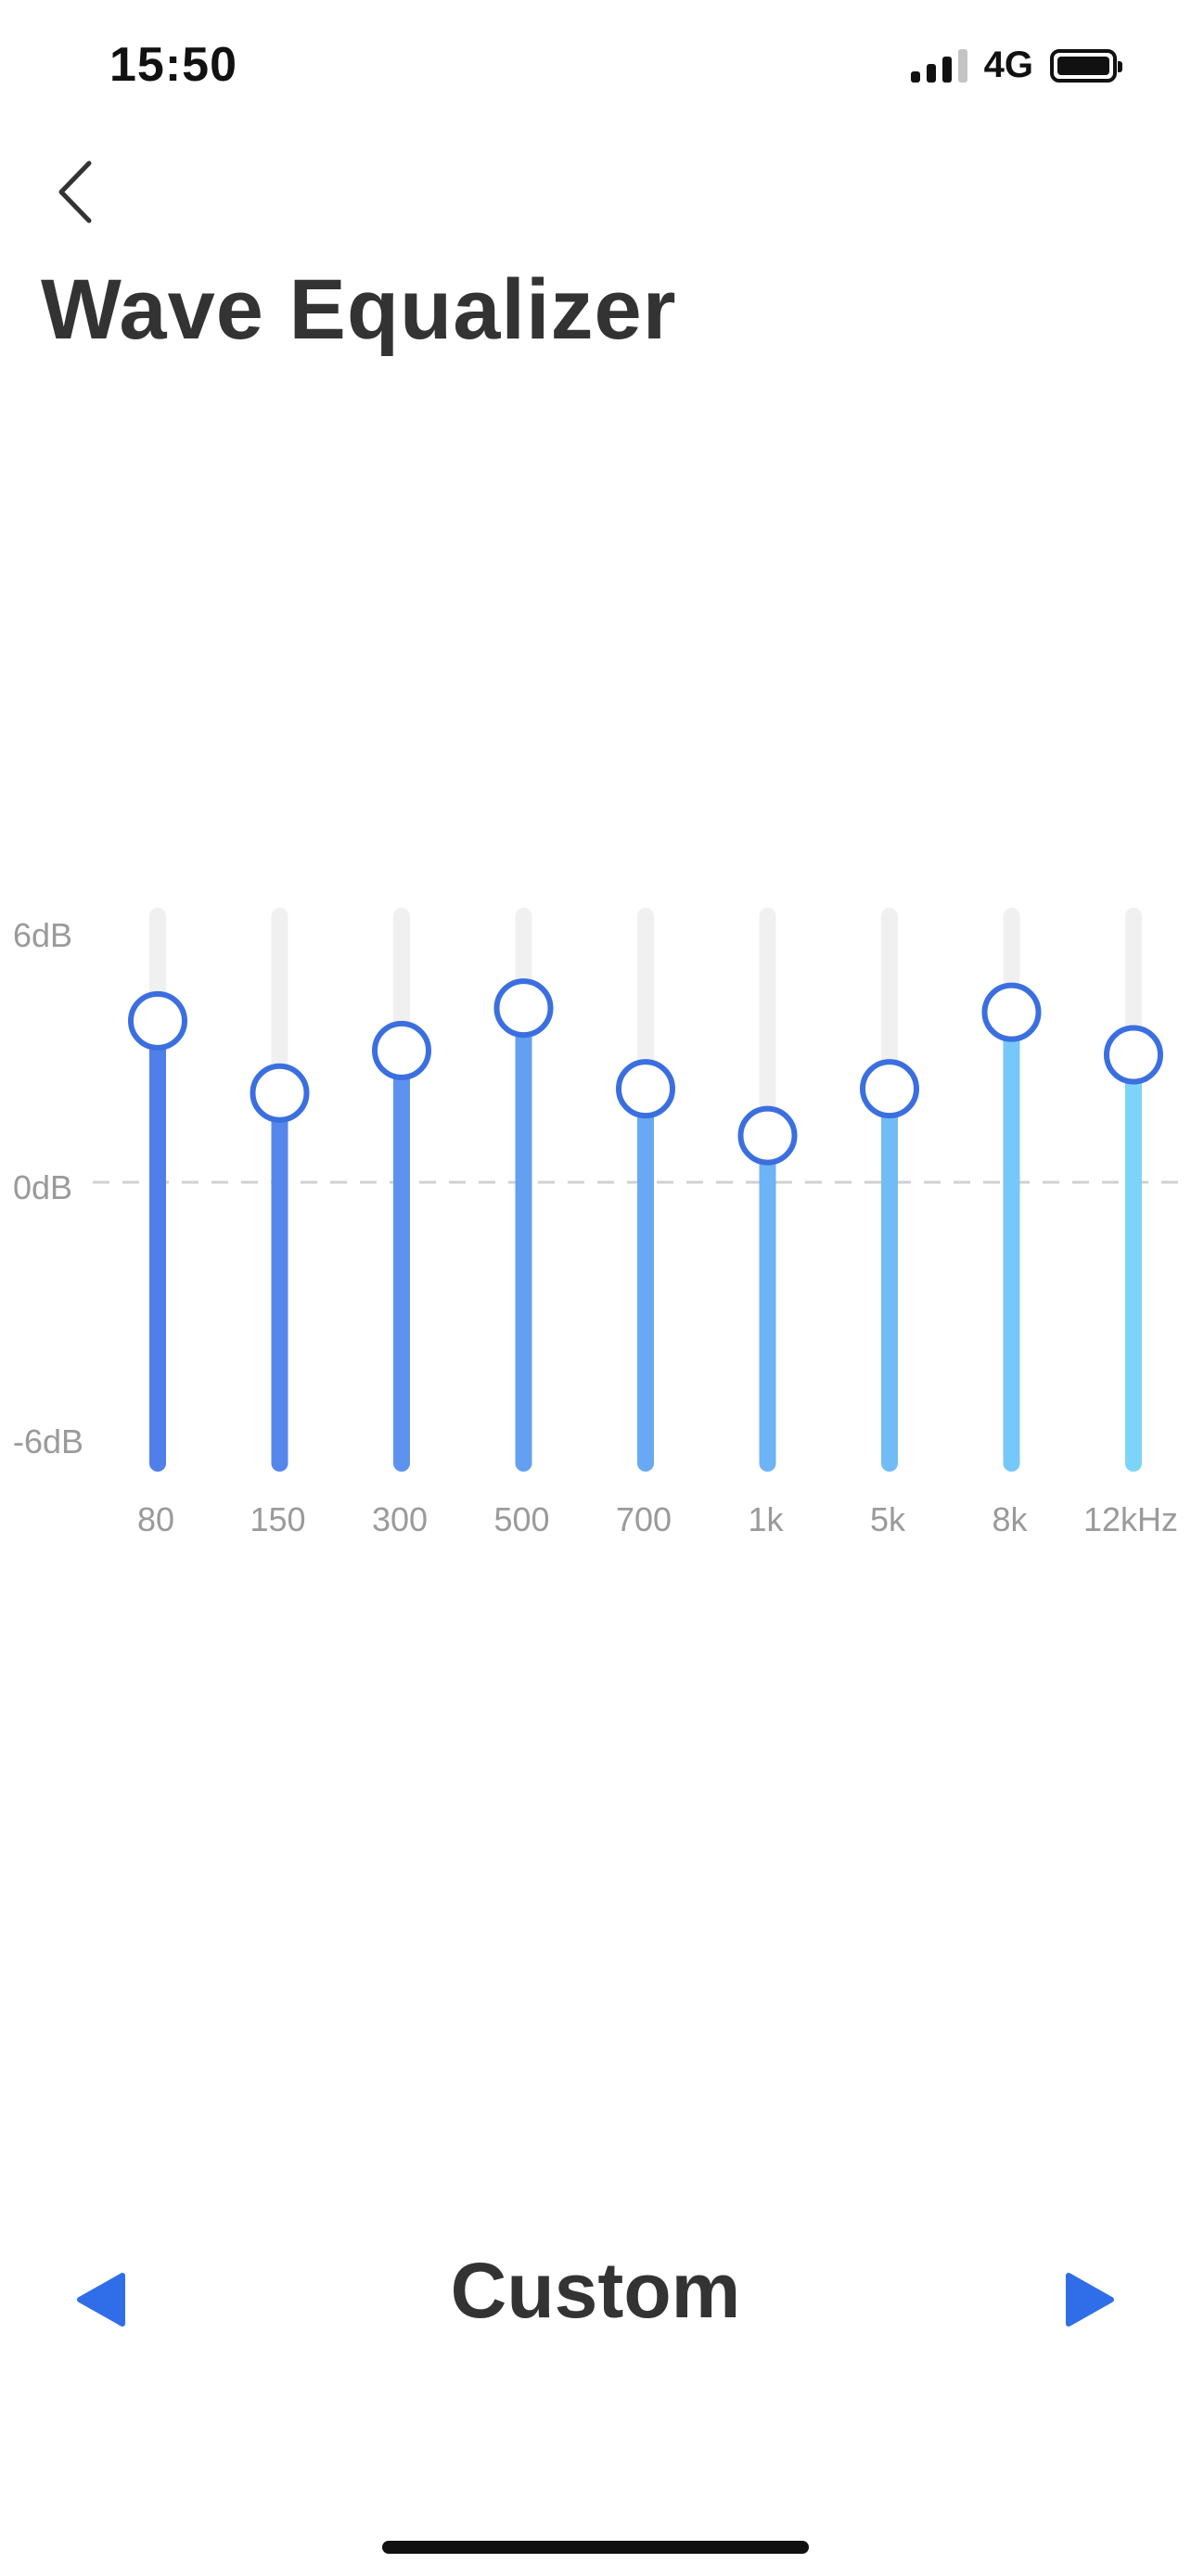 This screenshot has width=1191, height=2576. Describe the element at coordinates (1120, 66) in the screenshot. I see `battery-nub` at that location.